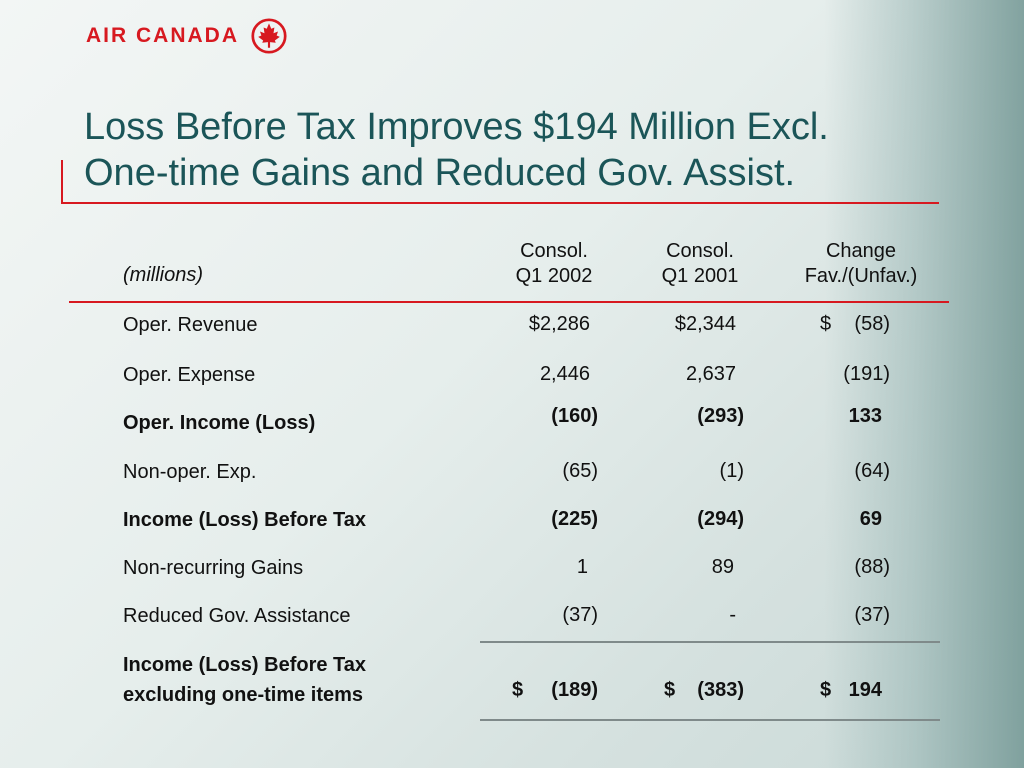 This screenshot has height=768, width=1024. What do you see at coordinates (509, 302) in the screenshot?
I see `header-rule` at bounding box center [509, 302].